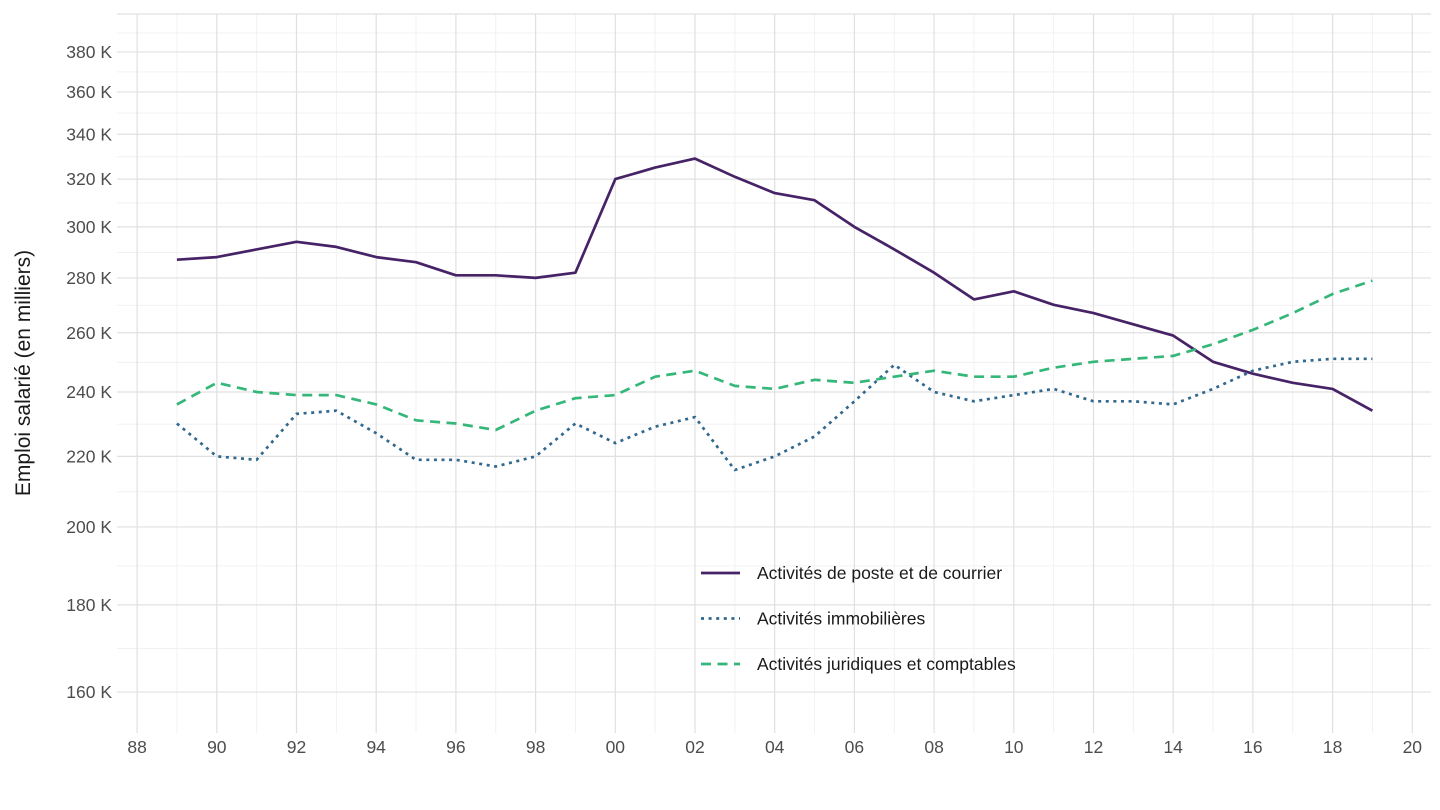 The width and height of the screenshot is (1440, 810). What do you see at coordinates (854, 747) in the screenshot?
I see `x-tick-label: 06` at bounding box center [854, 747].